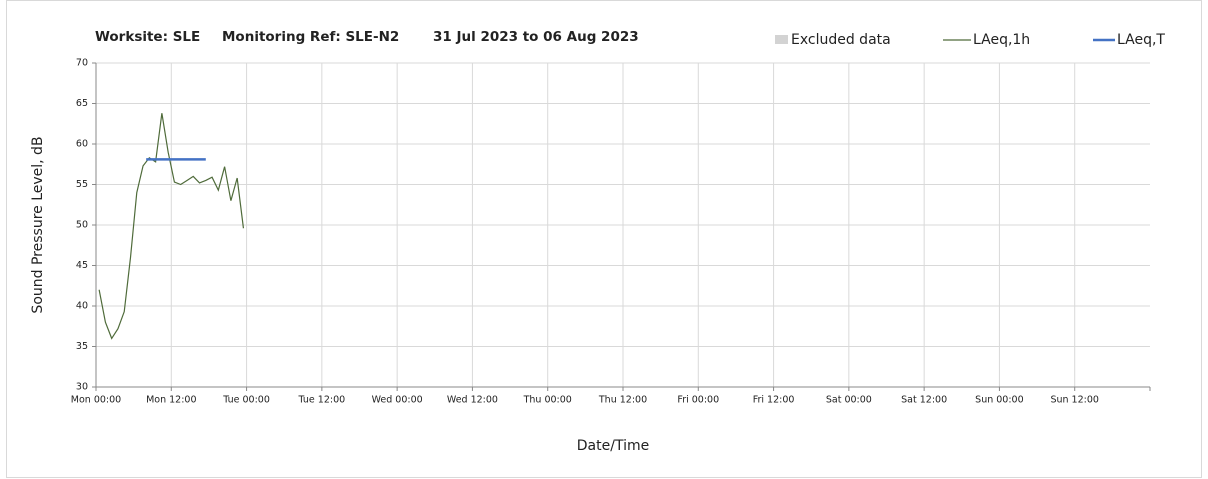 This screenshot has width=1208, height=479. What do you see at coordinates (472, 400) in the screenshot?
I see `x-tick-label: Wed 12:00` at bounding box center [472, 400].